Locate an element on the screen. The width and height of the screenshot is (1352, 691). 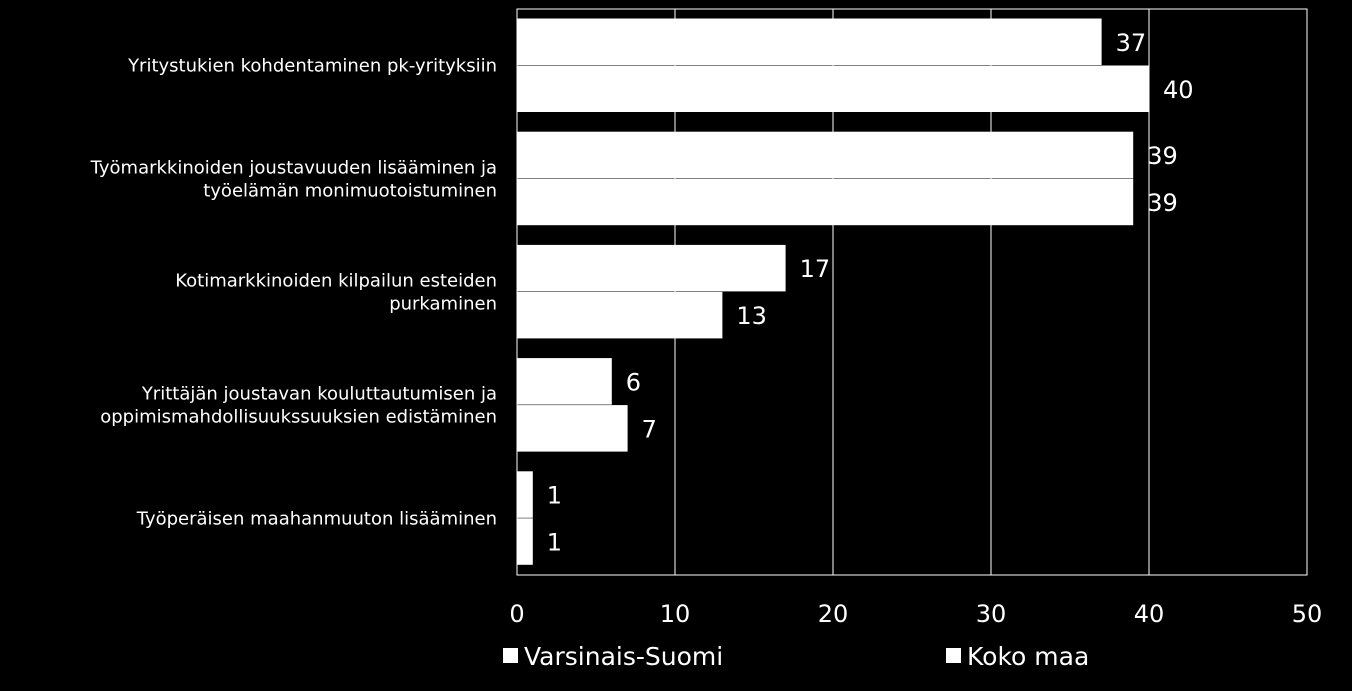
data-label: 17 is located at coordinates (815, 269).